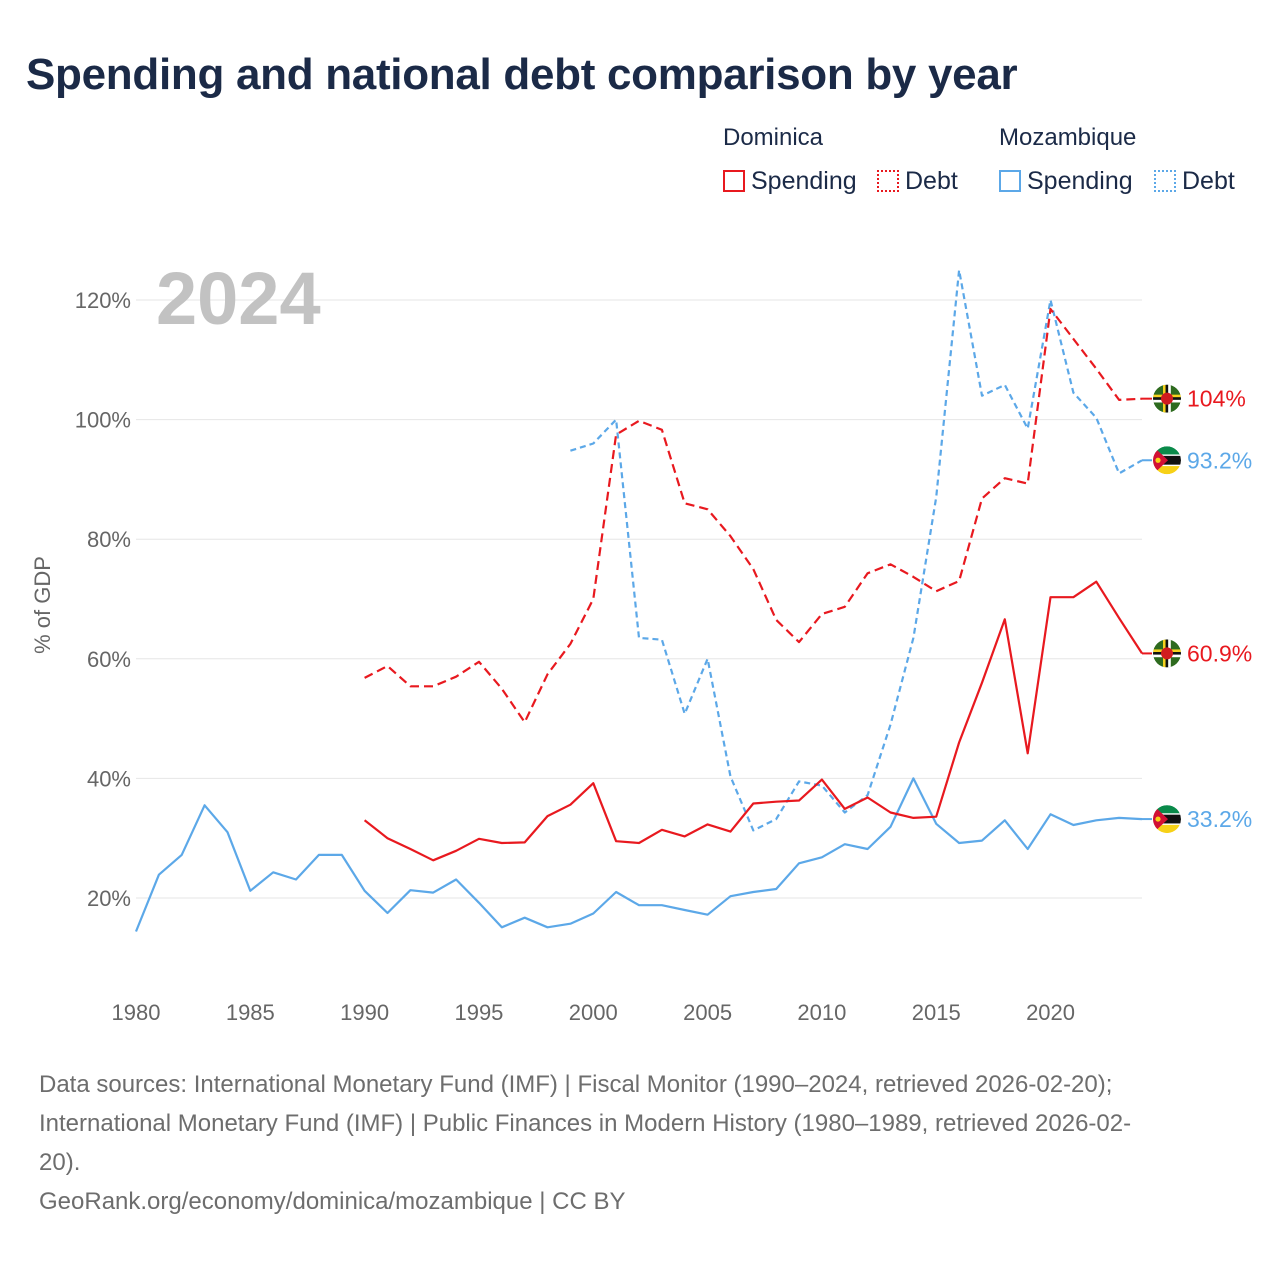  What do you see at coordinates (109, 898) in the screenshot?
I see `y-tick-label: 20%` at bounding box center [109, 898].